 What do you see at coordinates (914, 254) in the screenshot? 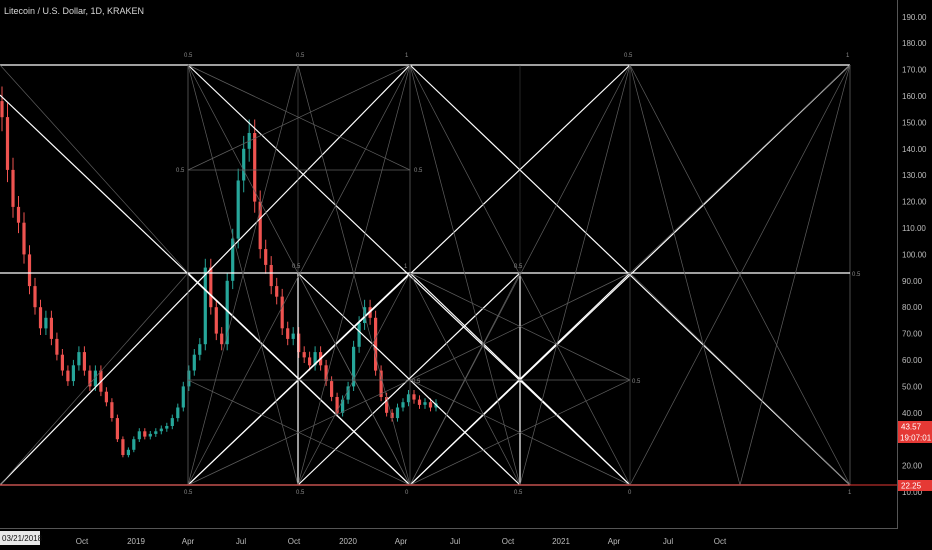
I see `price-tick-label: 100.00` at bounding box center [914, 254].